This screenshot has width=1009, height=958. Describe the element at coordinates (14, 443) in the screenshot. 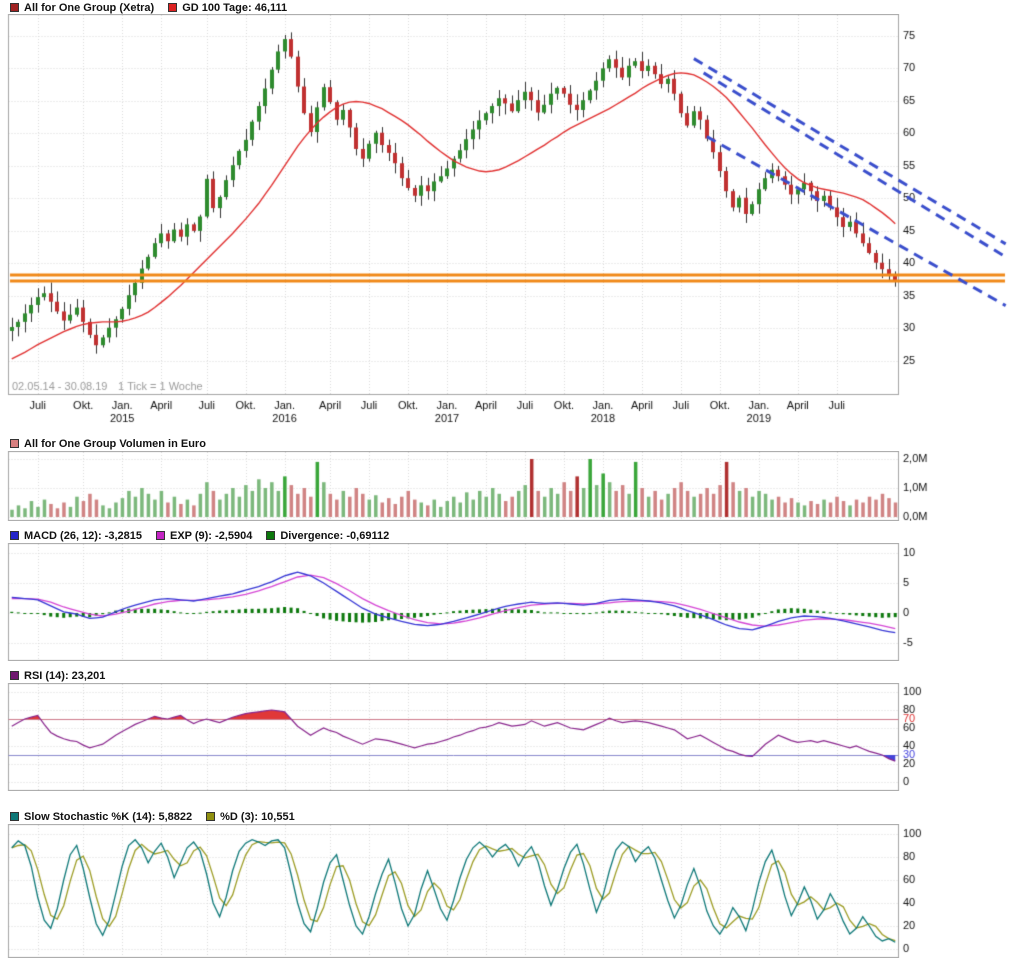

I see `volume-swatch` at that location.